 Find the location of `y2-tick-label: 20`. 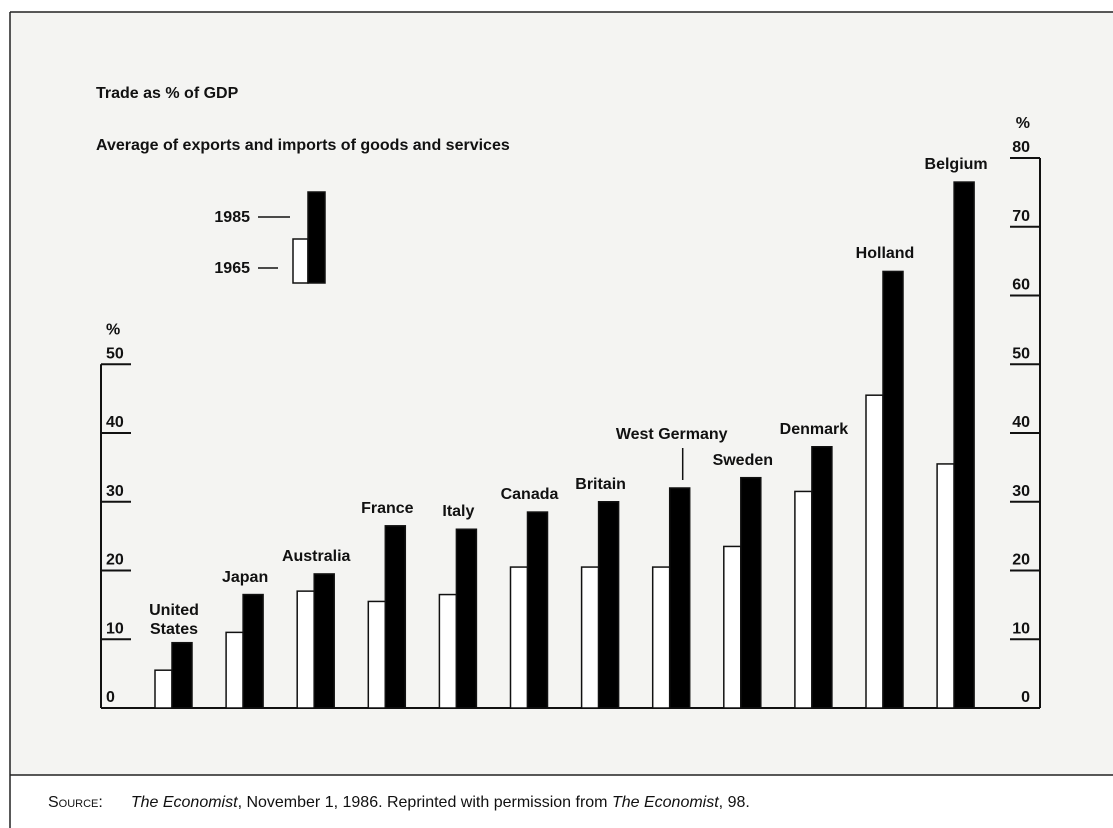

y2-tick-label: 20 is located at coordinates (1021, 560).